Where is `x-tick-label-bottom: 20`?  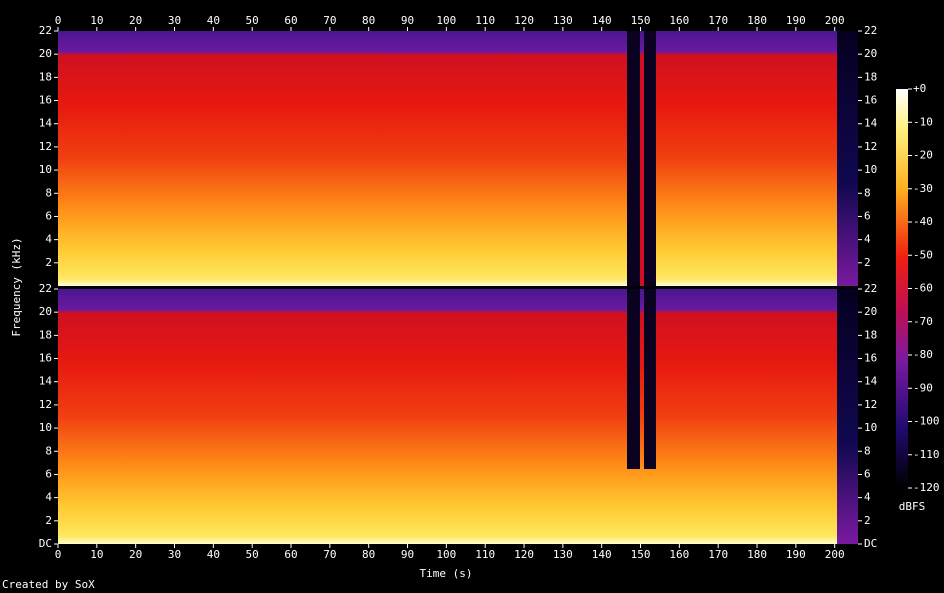
x-tick-label-bottom: 20 is located at coordinates (135, 554).